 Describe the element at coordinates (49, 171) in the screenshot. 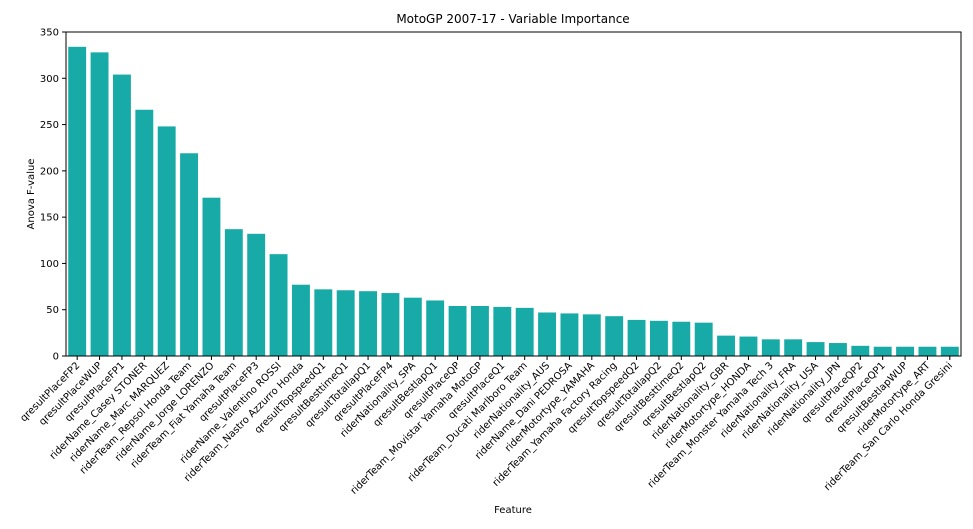

I see `y-tick-label: 200` at that location.